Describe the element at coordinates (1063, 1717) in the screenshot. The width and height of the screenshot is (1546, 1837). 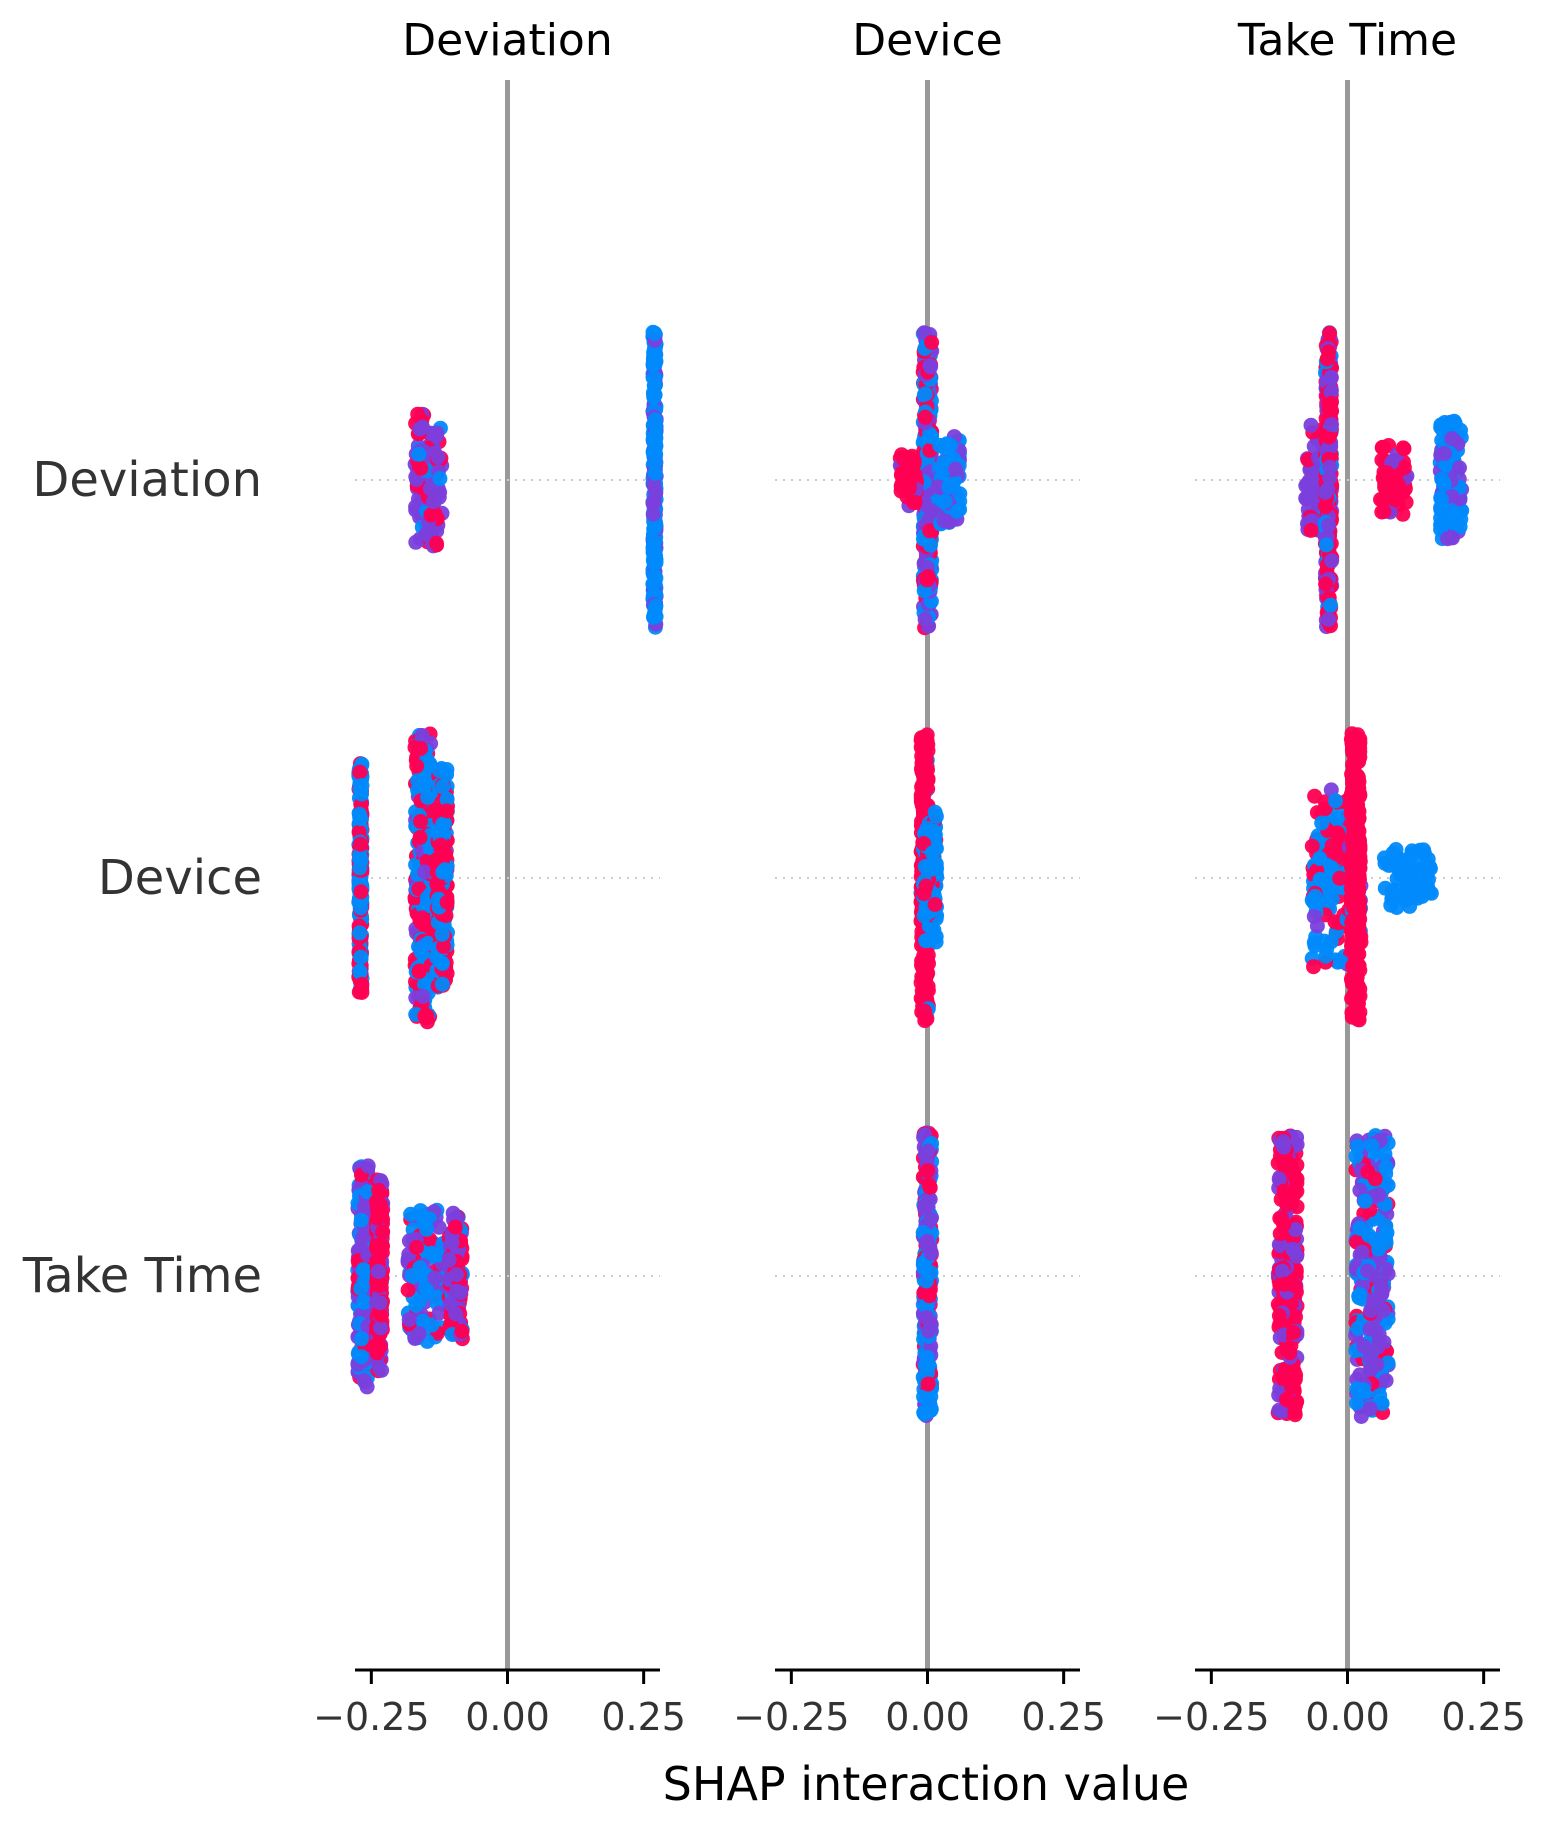
I see `x-tick-label: 0.25` at that location.